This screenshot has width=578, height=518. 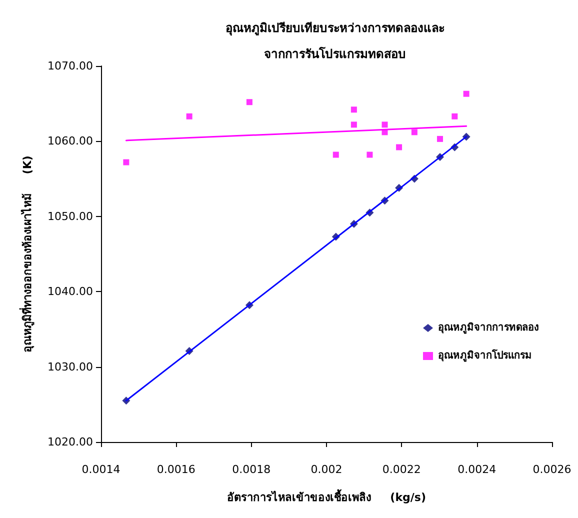 What do you see at coordinates (70, 66) in the screenshot?
I see `y-tick-label: 1070.00` at bounding box center [70, 66].